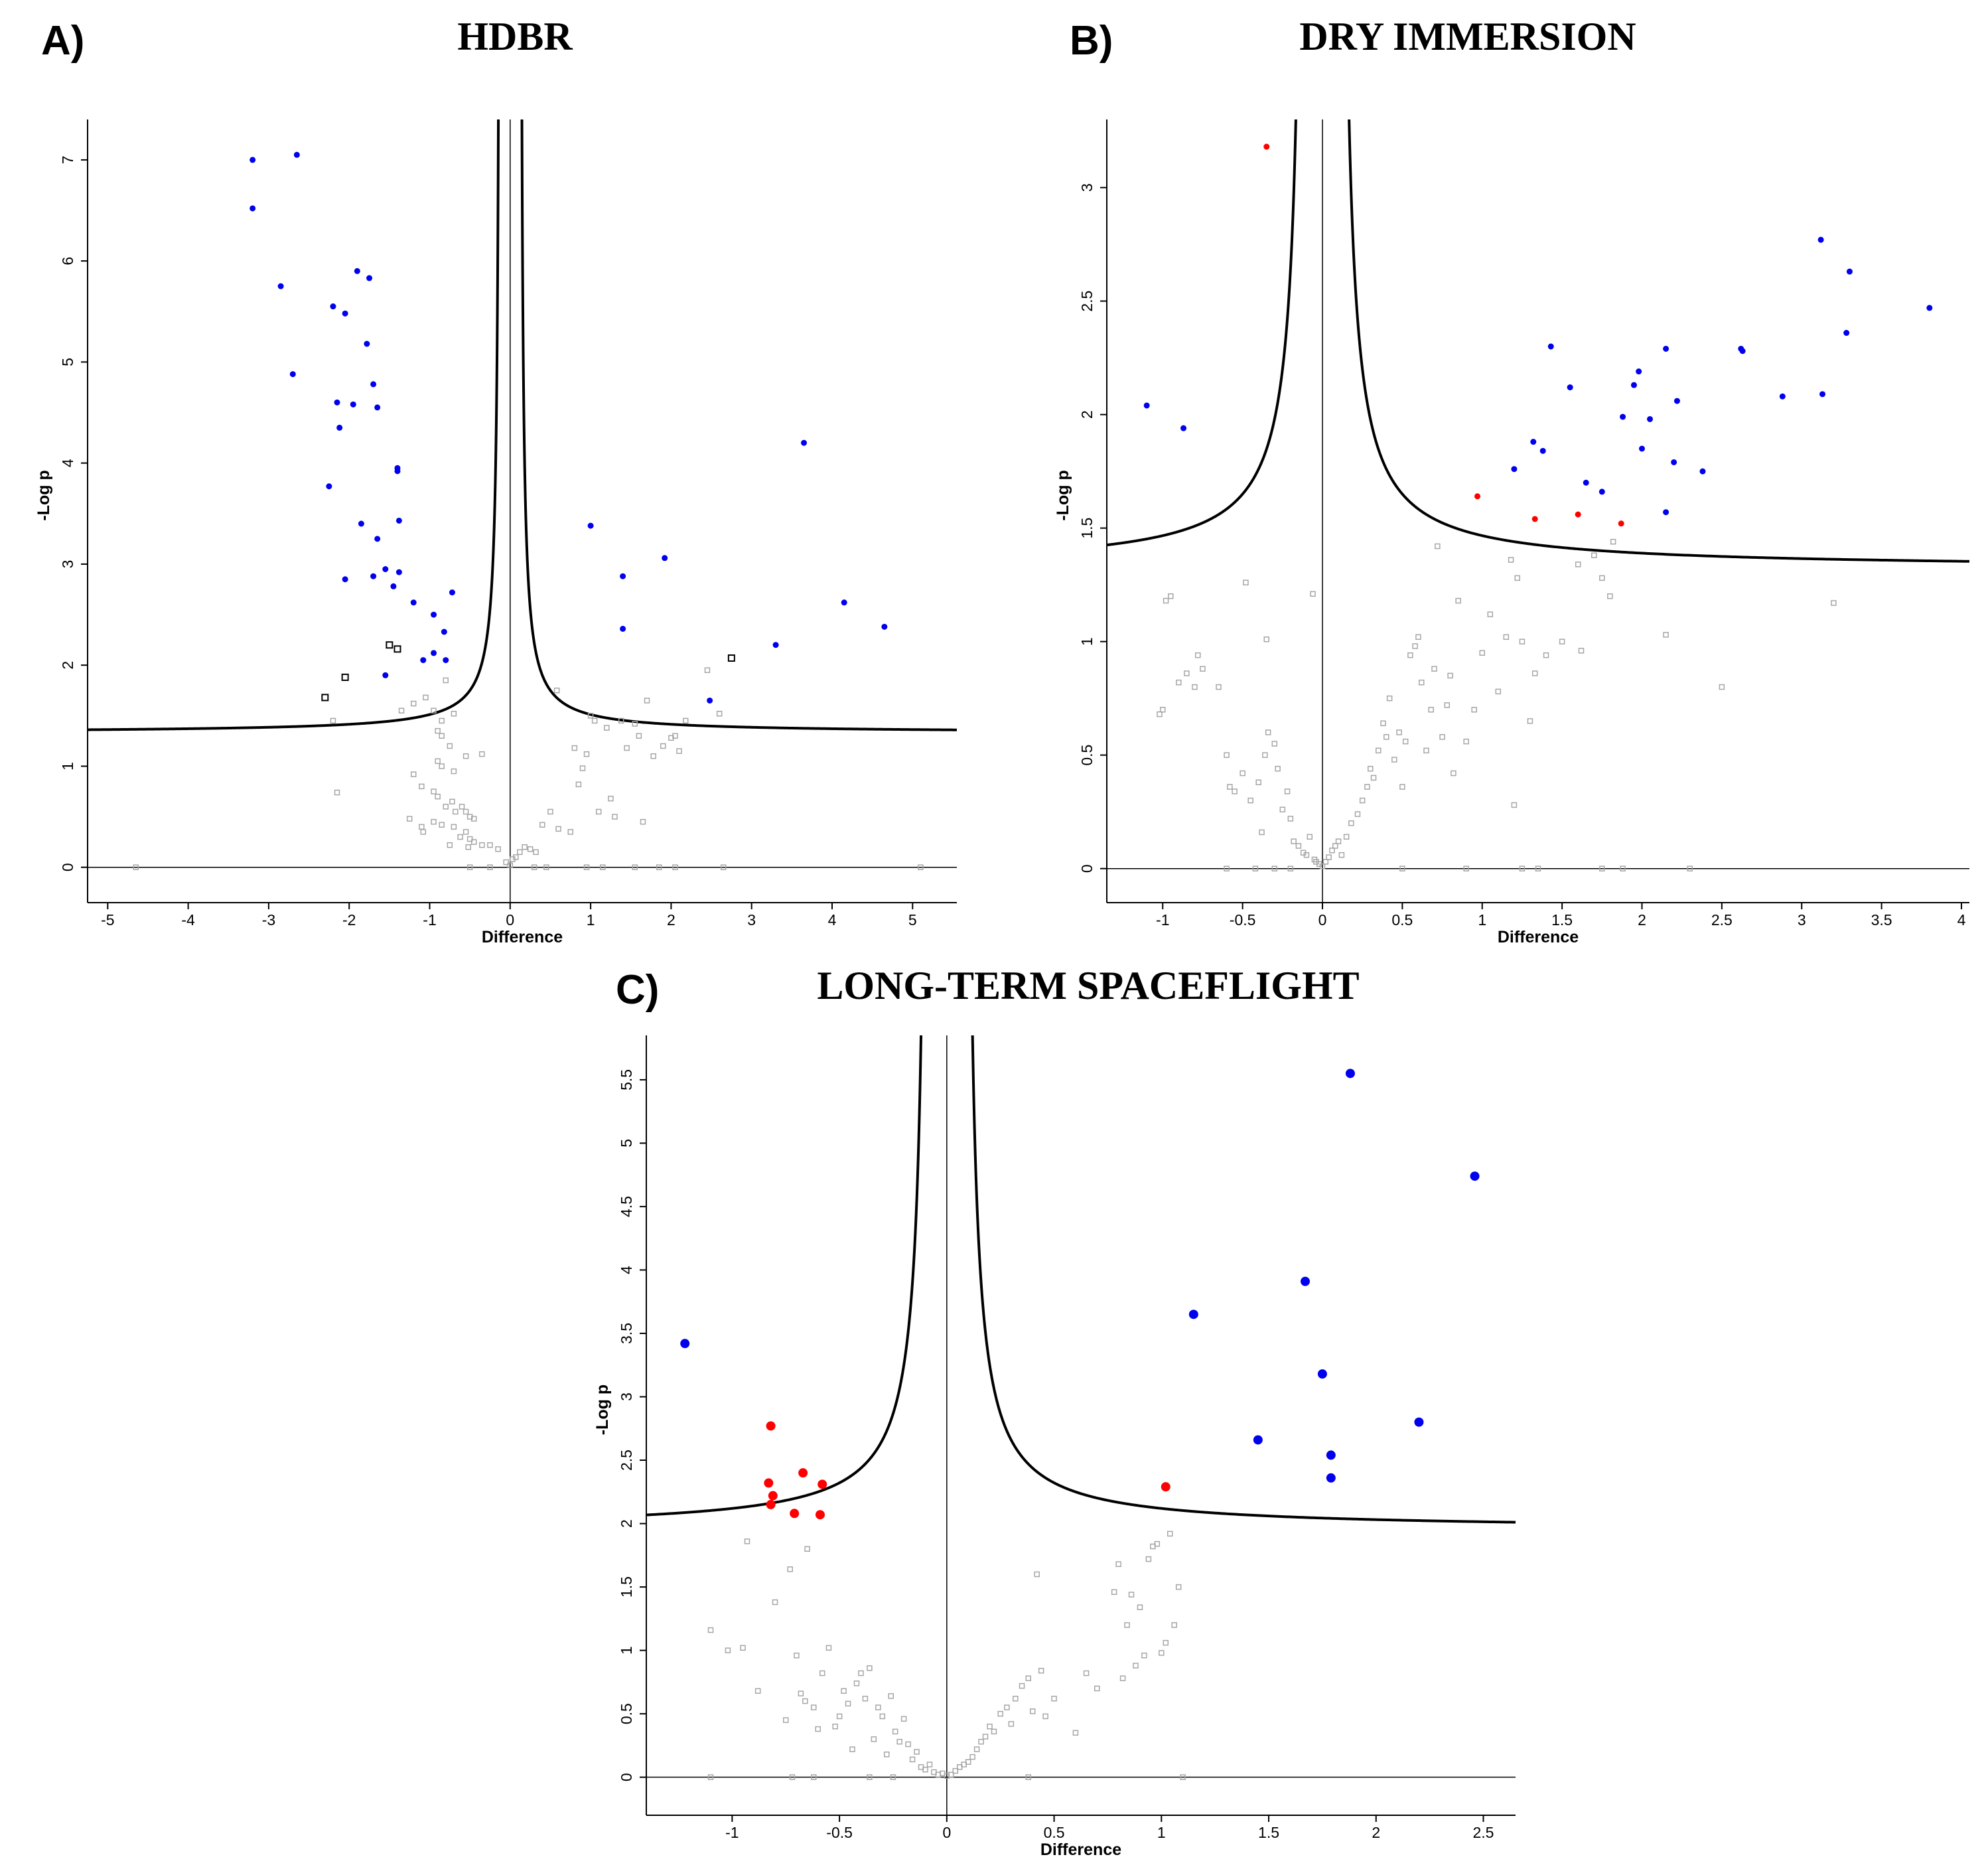 This screenshot has width=1988, height=1869. I want to click on x-tick-label: 3, so click(751, 920).